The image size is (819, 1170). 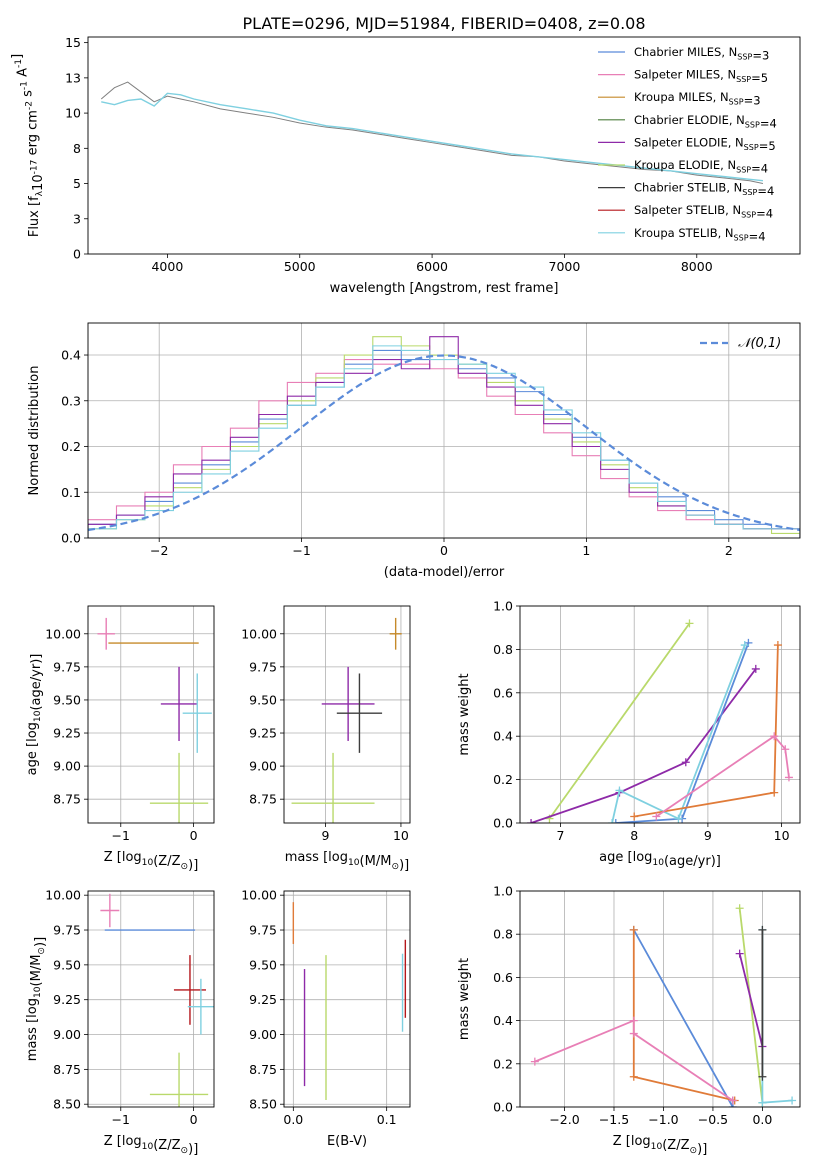 I want to click on x-tick-label: 7, so click(x=561, y=835).